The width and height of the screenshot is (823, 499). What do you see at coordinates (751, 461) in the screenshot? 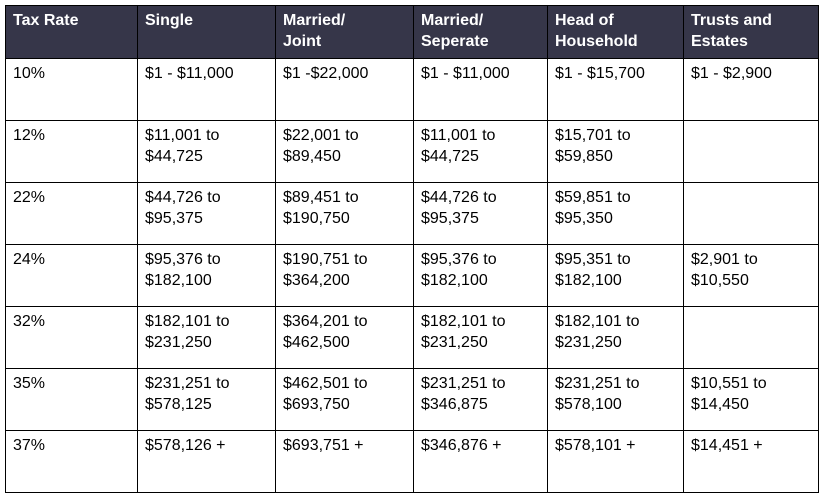
I see `bracket-cell-trusts-estates: $14,451 +` at bounding box center [751, 461].